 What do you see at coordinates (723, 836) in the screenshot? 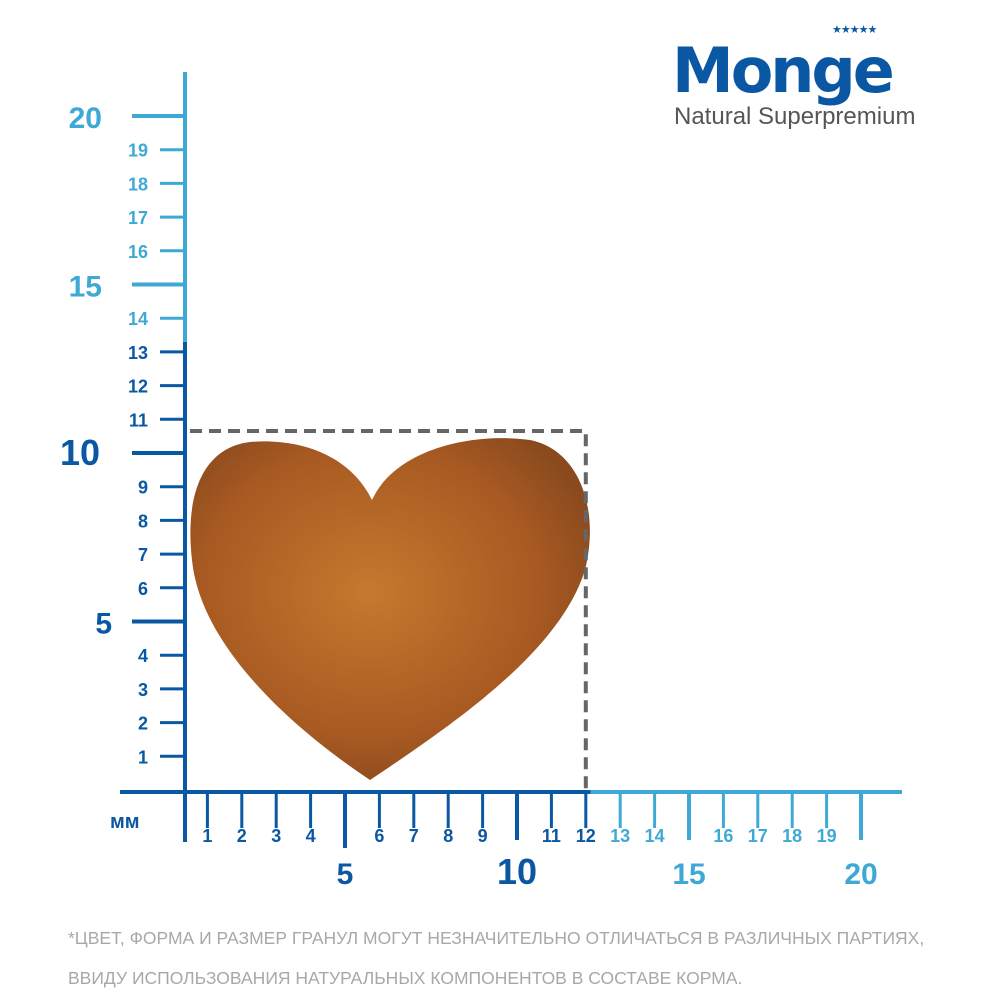
I see `x-tick-label: 16` at bounding box center [723, 836].